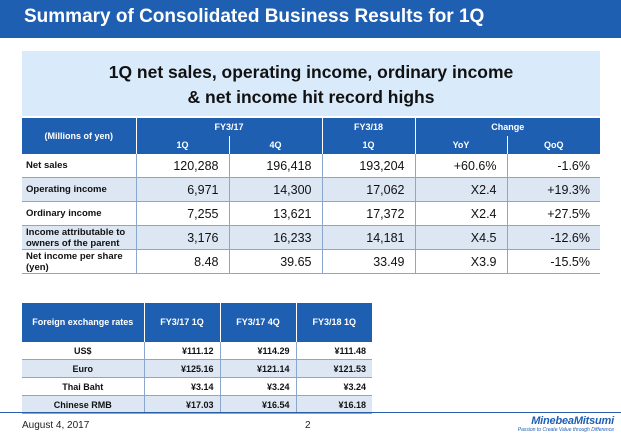 Image resolution: width=621 pixels, height=438 pixels. I want to click on cell-value: +60.6%, so click(460, 166).